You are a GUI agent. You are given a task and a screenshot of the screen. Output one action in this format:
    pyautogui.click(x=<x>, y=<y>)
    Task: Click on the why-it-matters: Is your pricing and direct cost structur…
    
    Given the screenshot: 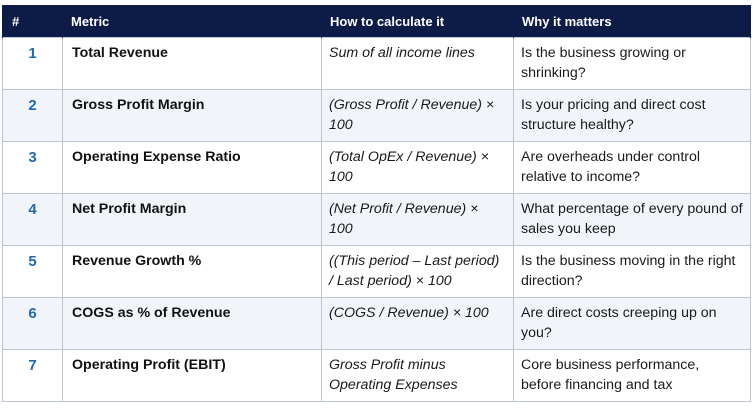 What is the action you would take?
    pyautogui.click(x=632, y=115)
    